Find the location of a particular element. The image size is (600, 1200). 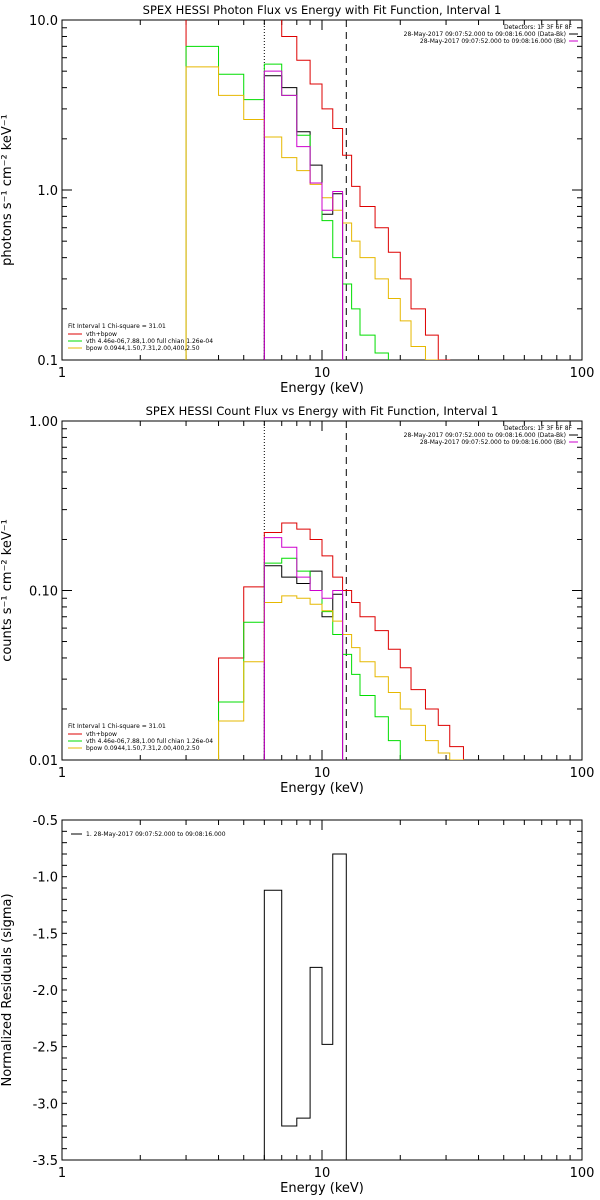

residual-histogram is located at coordinates (305, 1006).